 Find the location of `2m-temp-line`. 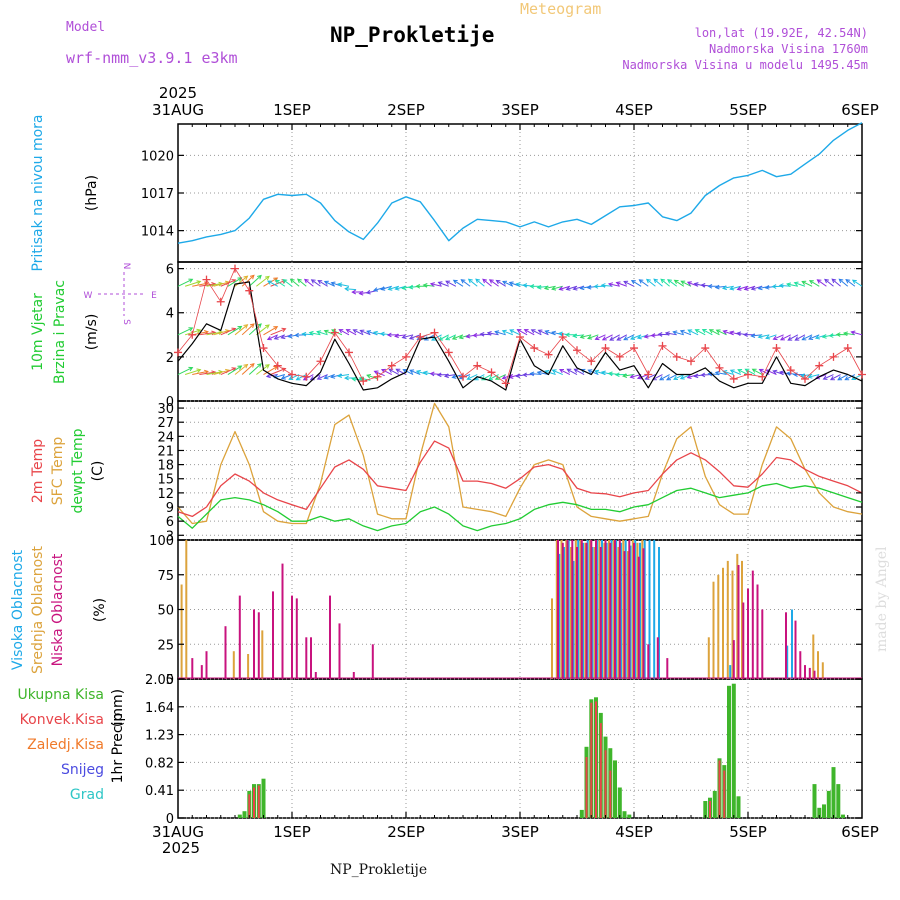

2m-temp-line is located at coordinates (520, 479).